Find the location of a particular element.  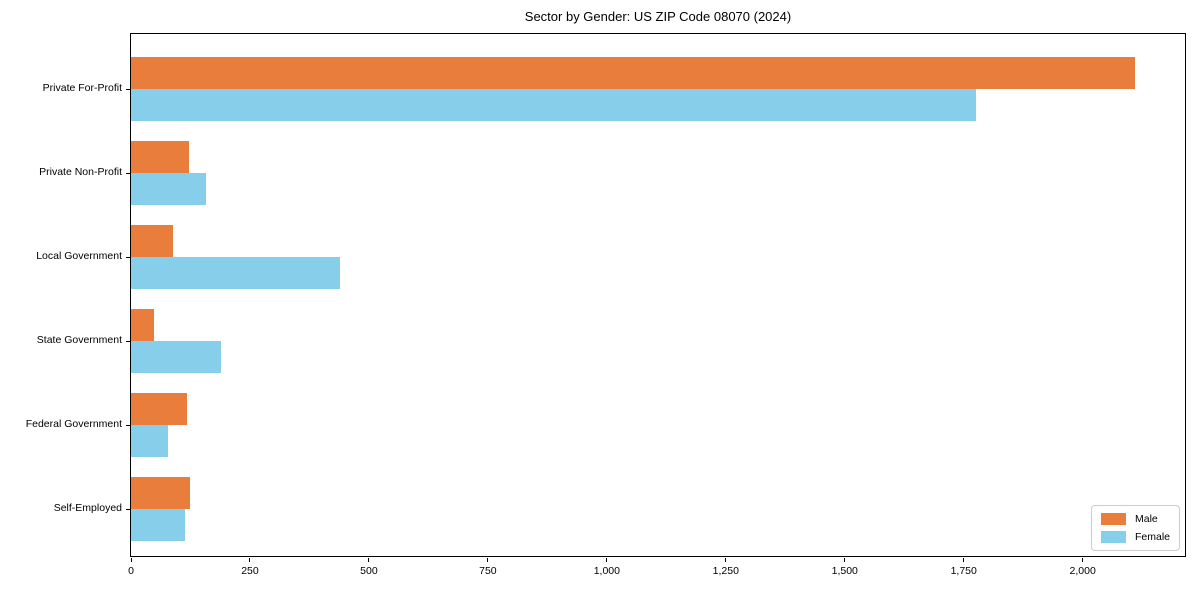

legend-label-female: Female is located at coordinates (1152, 537).